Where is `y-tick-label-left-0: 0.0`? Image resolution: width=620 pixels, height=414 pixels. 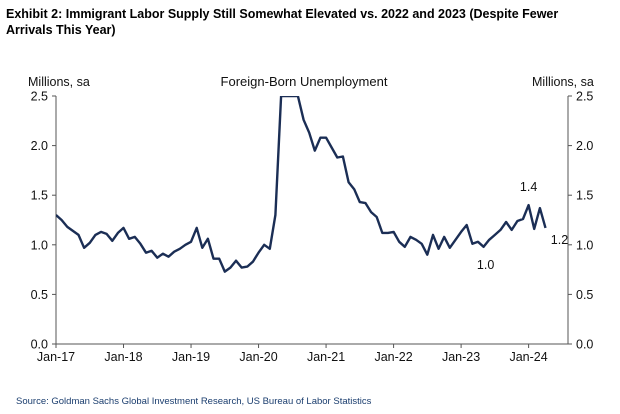
y-tick-label-left-0: 0.0 is located at coordinates (39, 345).